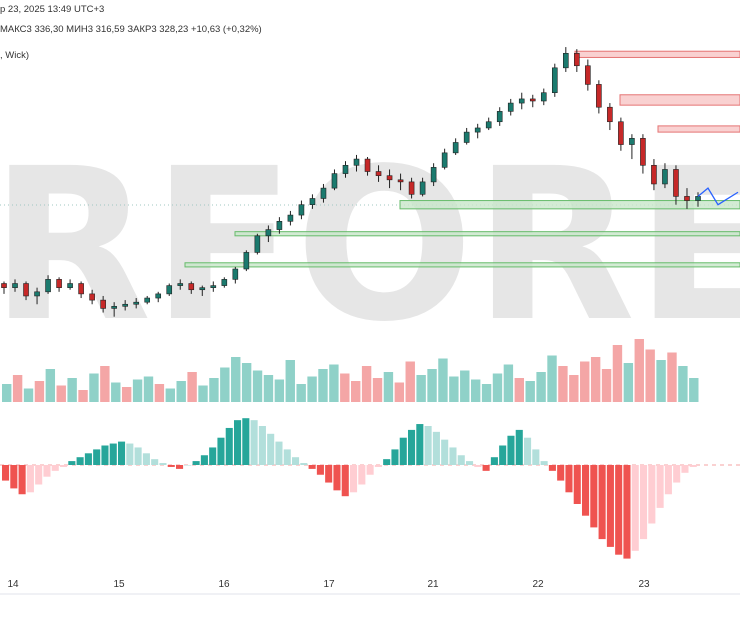  Describe the element at coordinates (487, 234) in the screenshot. I see `support-zone` at that location.